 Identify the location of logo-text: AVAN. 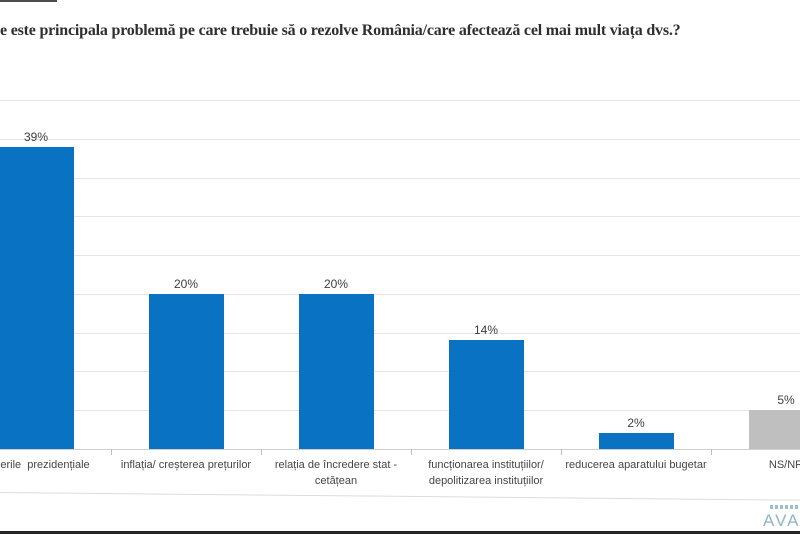
(781, 520).